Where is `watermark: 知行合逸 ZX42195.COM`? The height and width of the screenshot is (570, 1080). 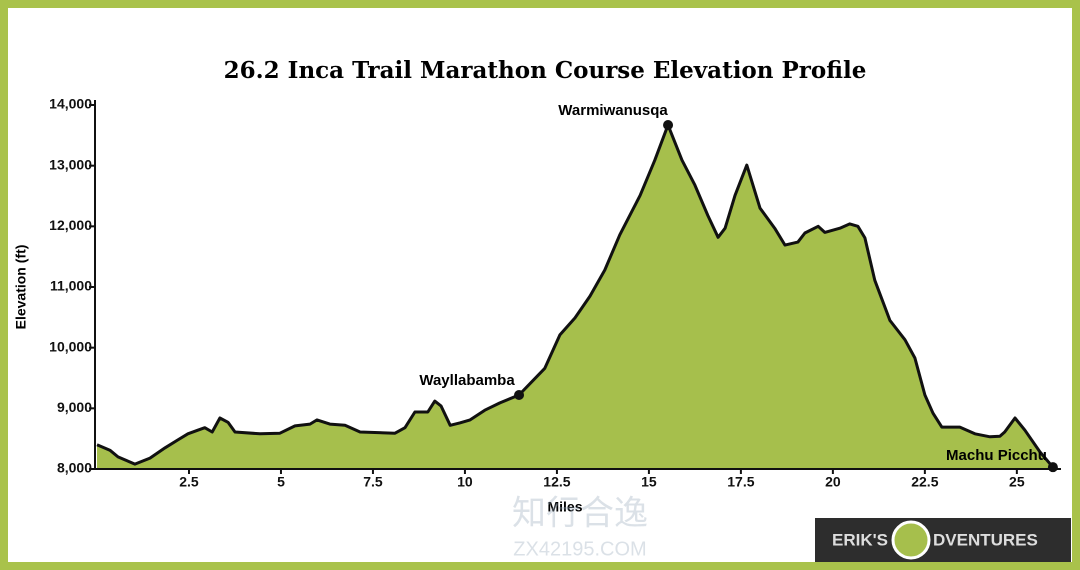 watermark: 知行合逸 ZX42195.COM is located at coordinates (580, 527).